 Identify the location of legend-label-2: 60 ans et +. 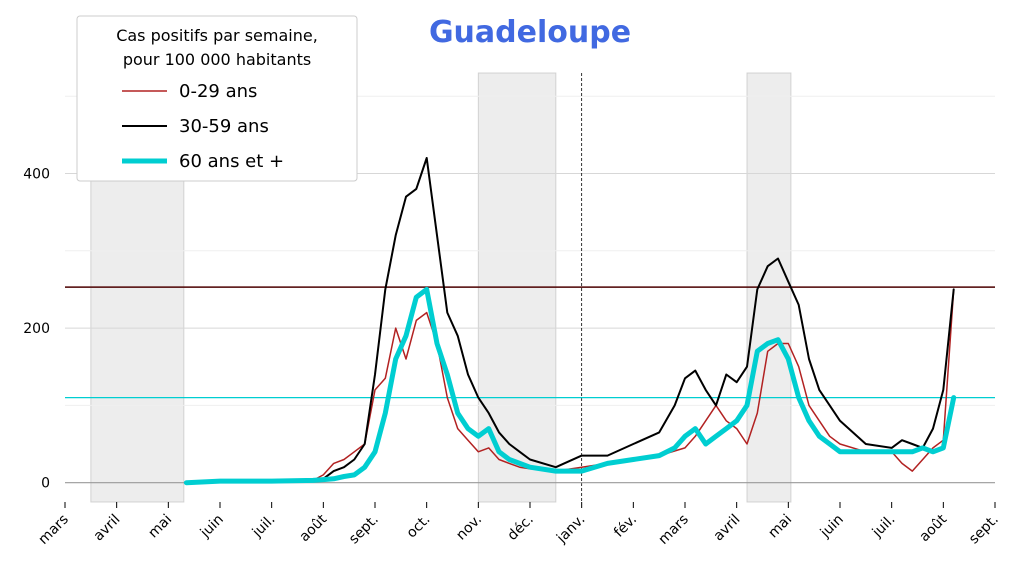
(231, 161).